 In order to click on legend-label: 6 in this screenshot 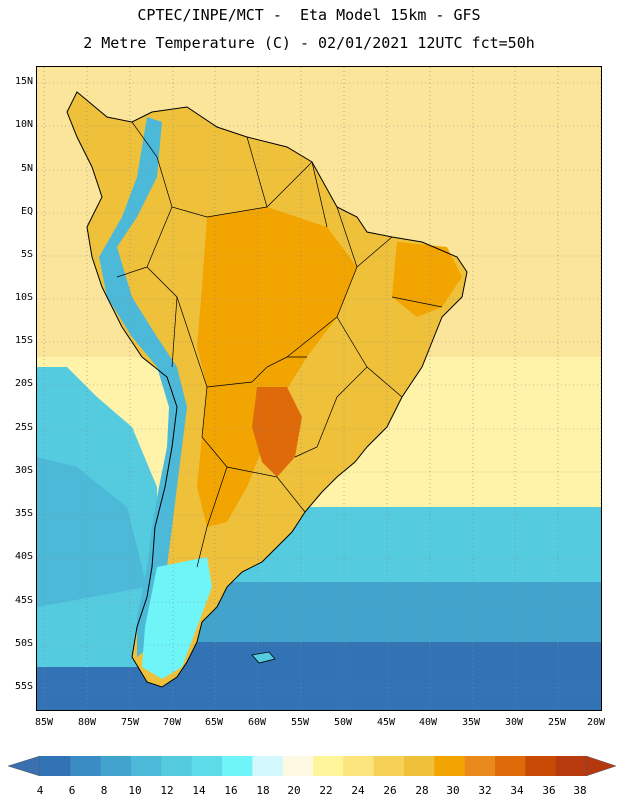, I will do `click(72, 790)`.